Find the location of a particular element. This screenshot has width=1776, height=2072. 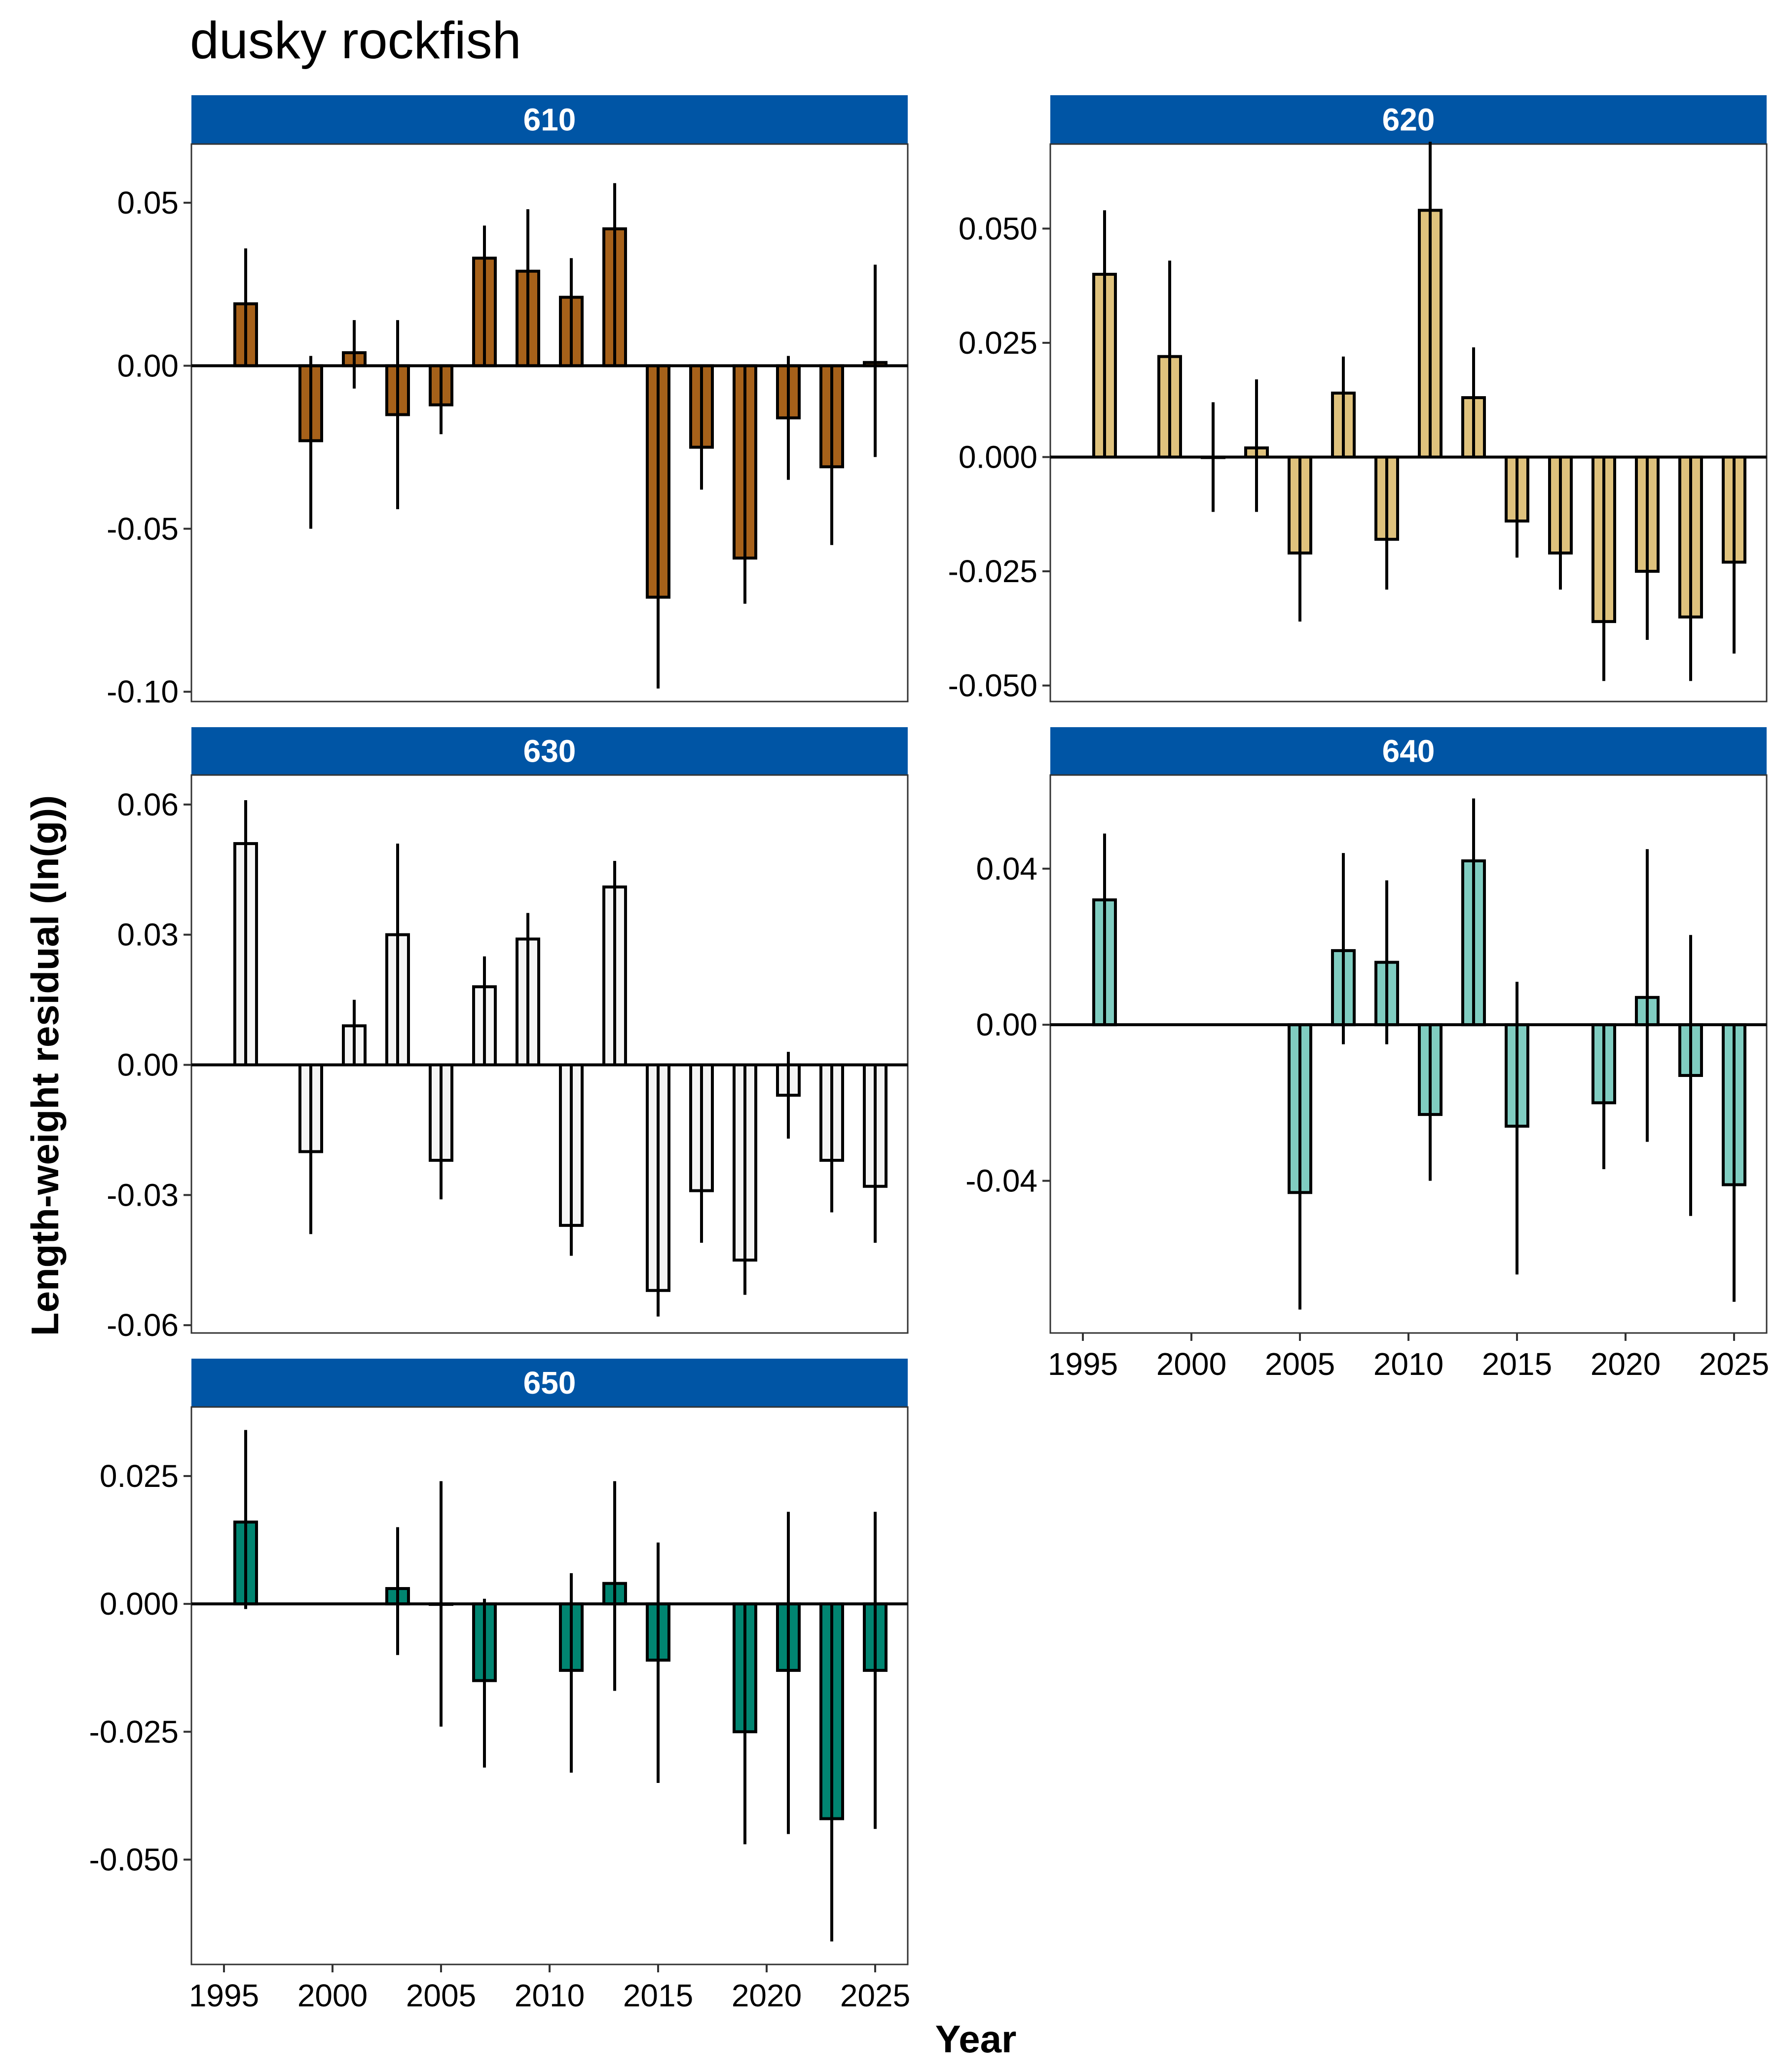

y-tick-label: -0.06 is located at coordinates (143, 1325).